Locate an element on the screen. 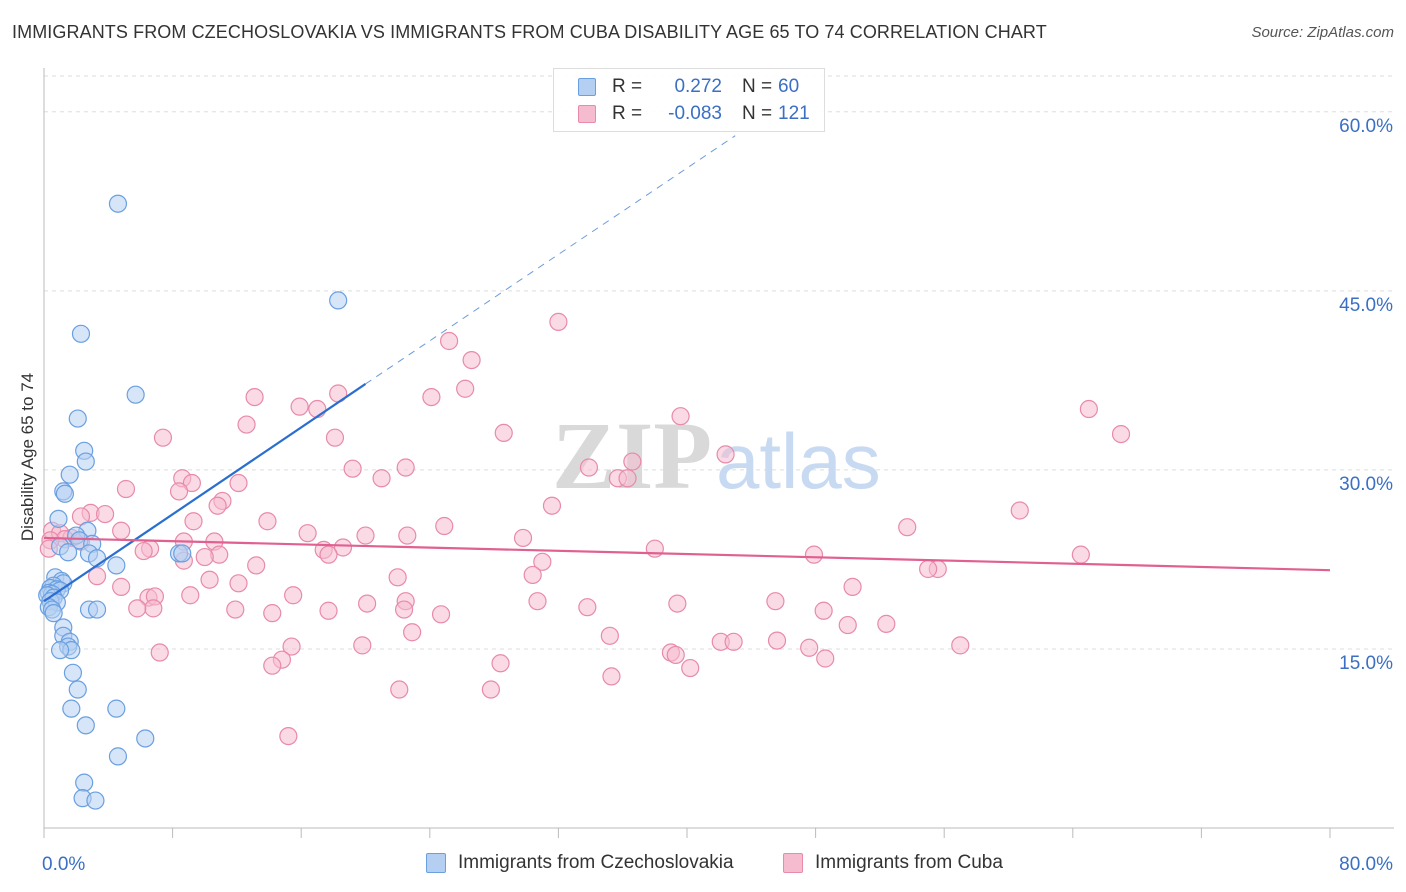 This screenshot has height=892, width=1406. legend-series-name: Immigrants from Czechoslovakia is located at coordinates (596, 862).